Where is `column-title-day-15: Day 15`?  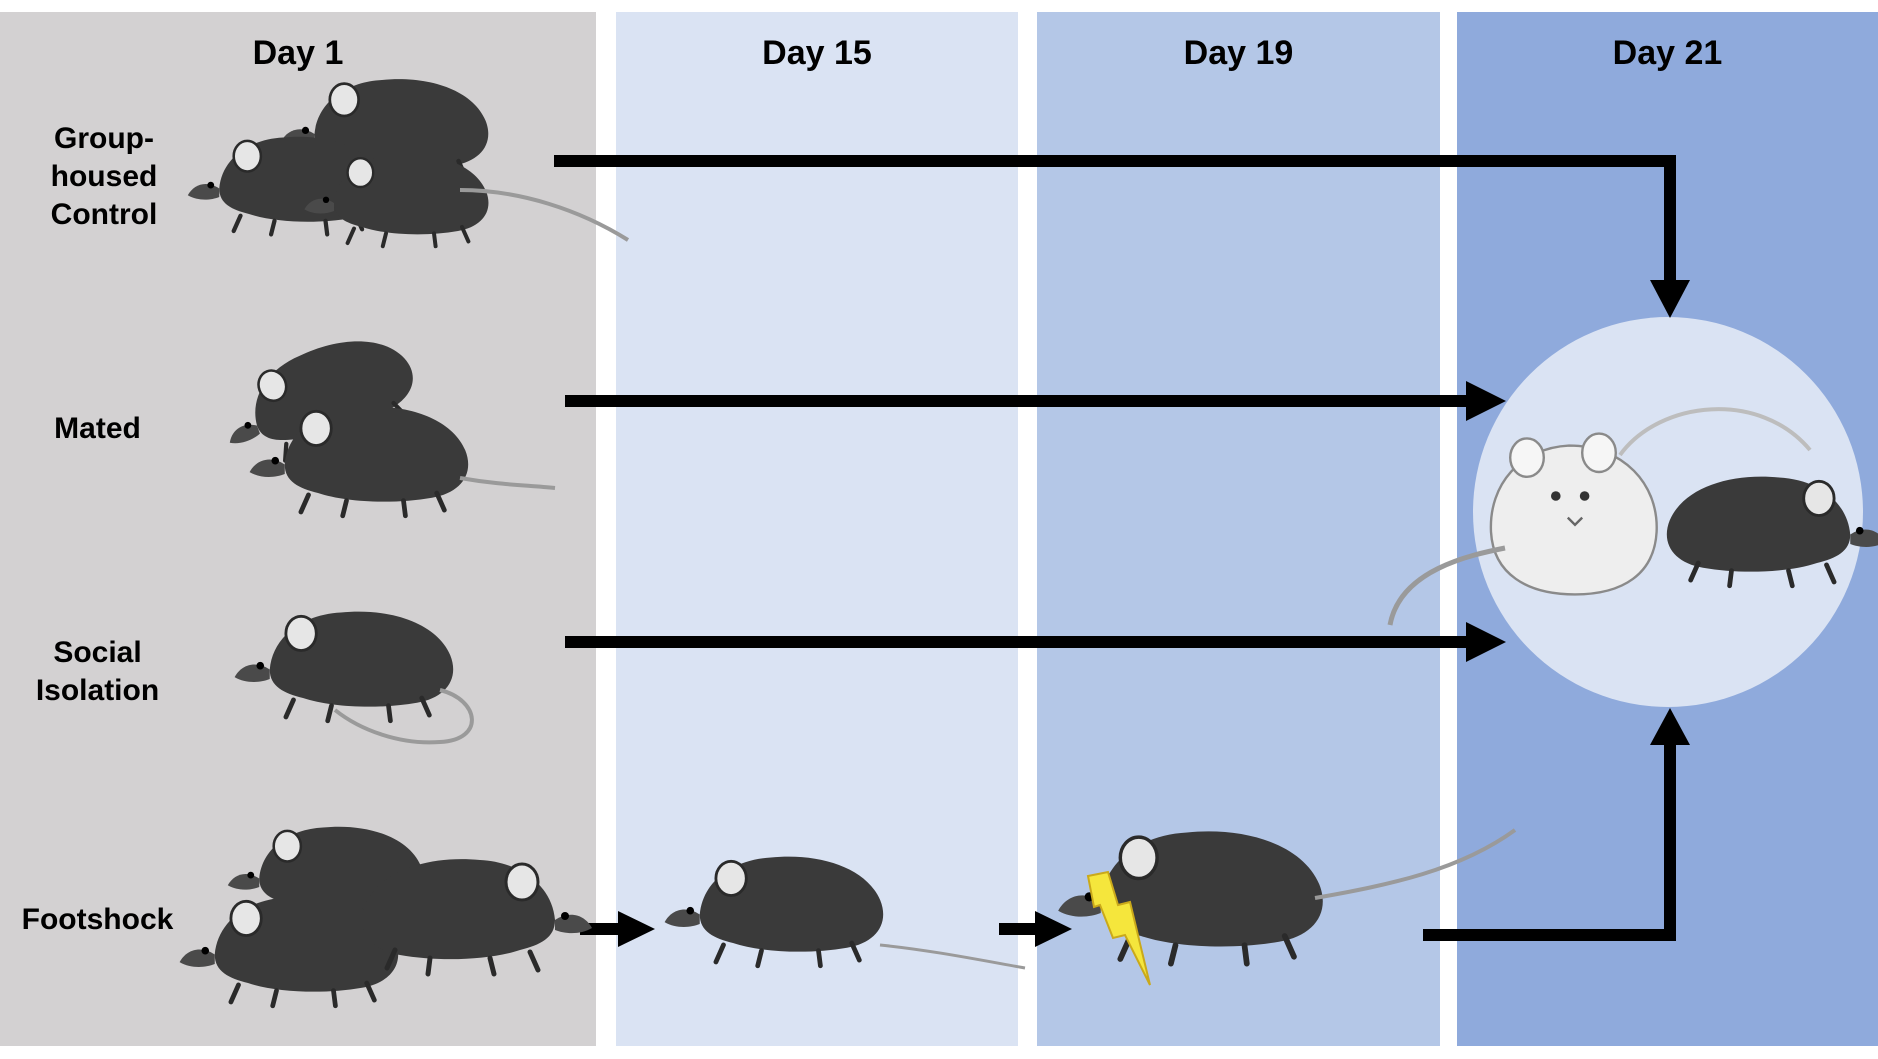
column-title-day-15: Day 15 is located at coordinates (817, 53).